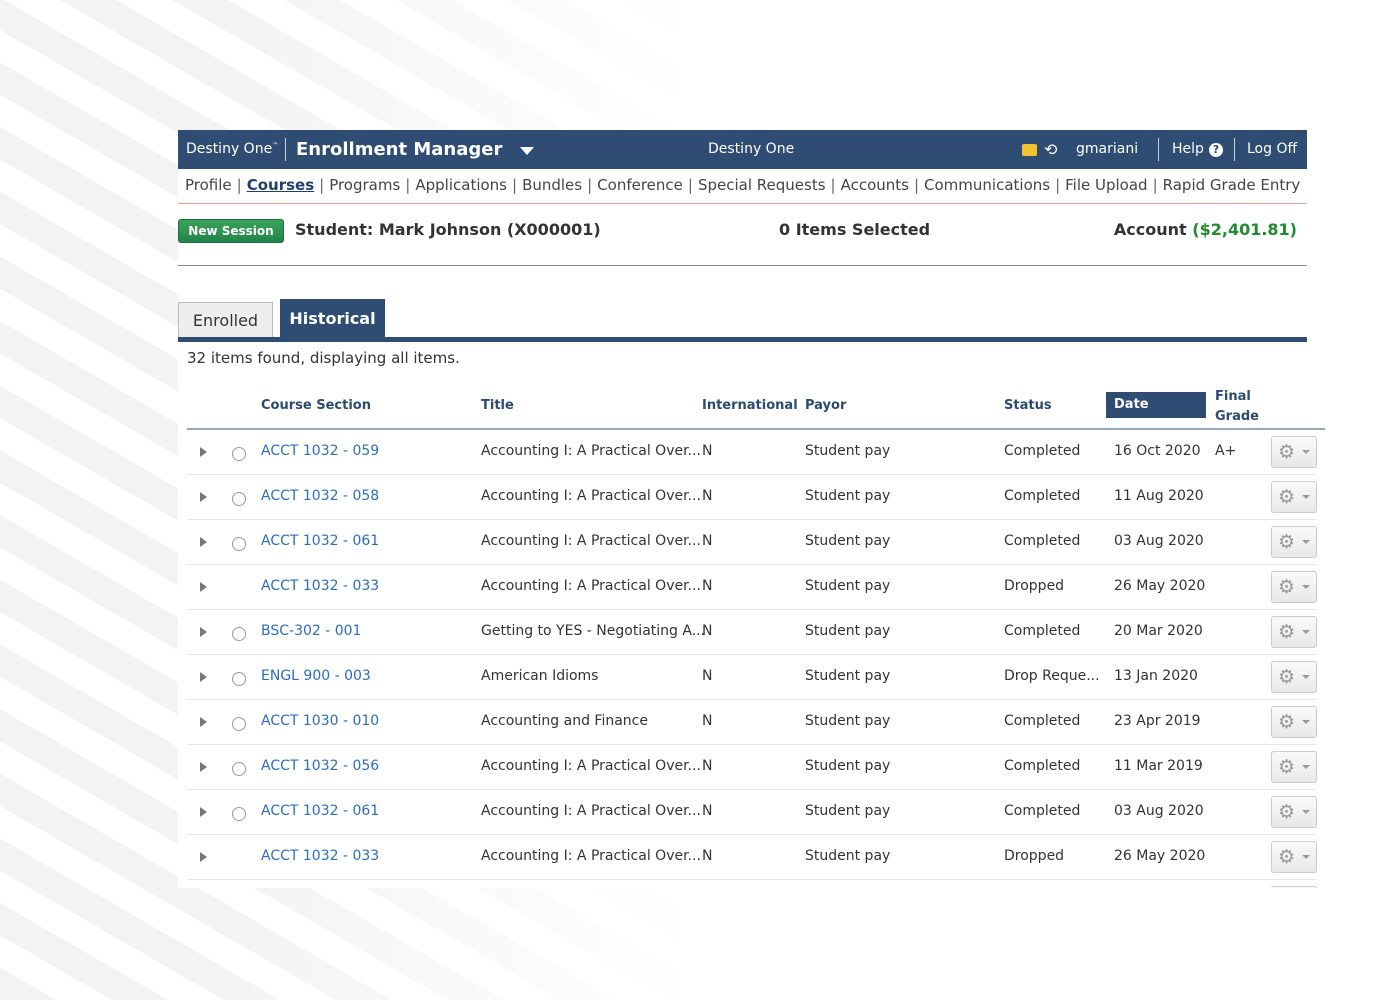 The width and height of the screenshot is (1400, 1000). What do you see at coordinates (320, 451) in the screenshot?
I see `course-section-link: ACCT 1032 - 059` at bounding box center [320, 451].